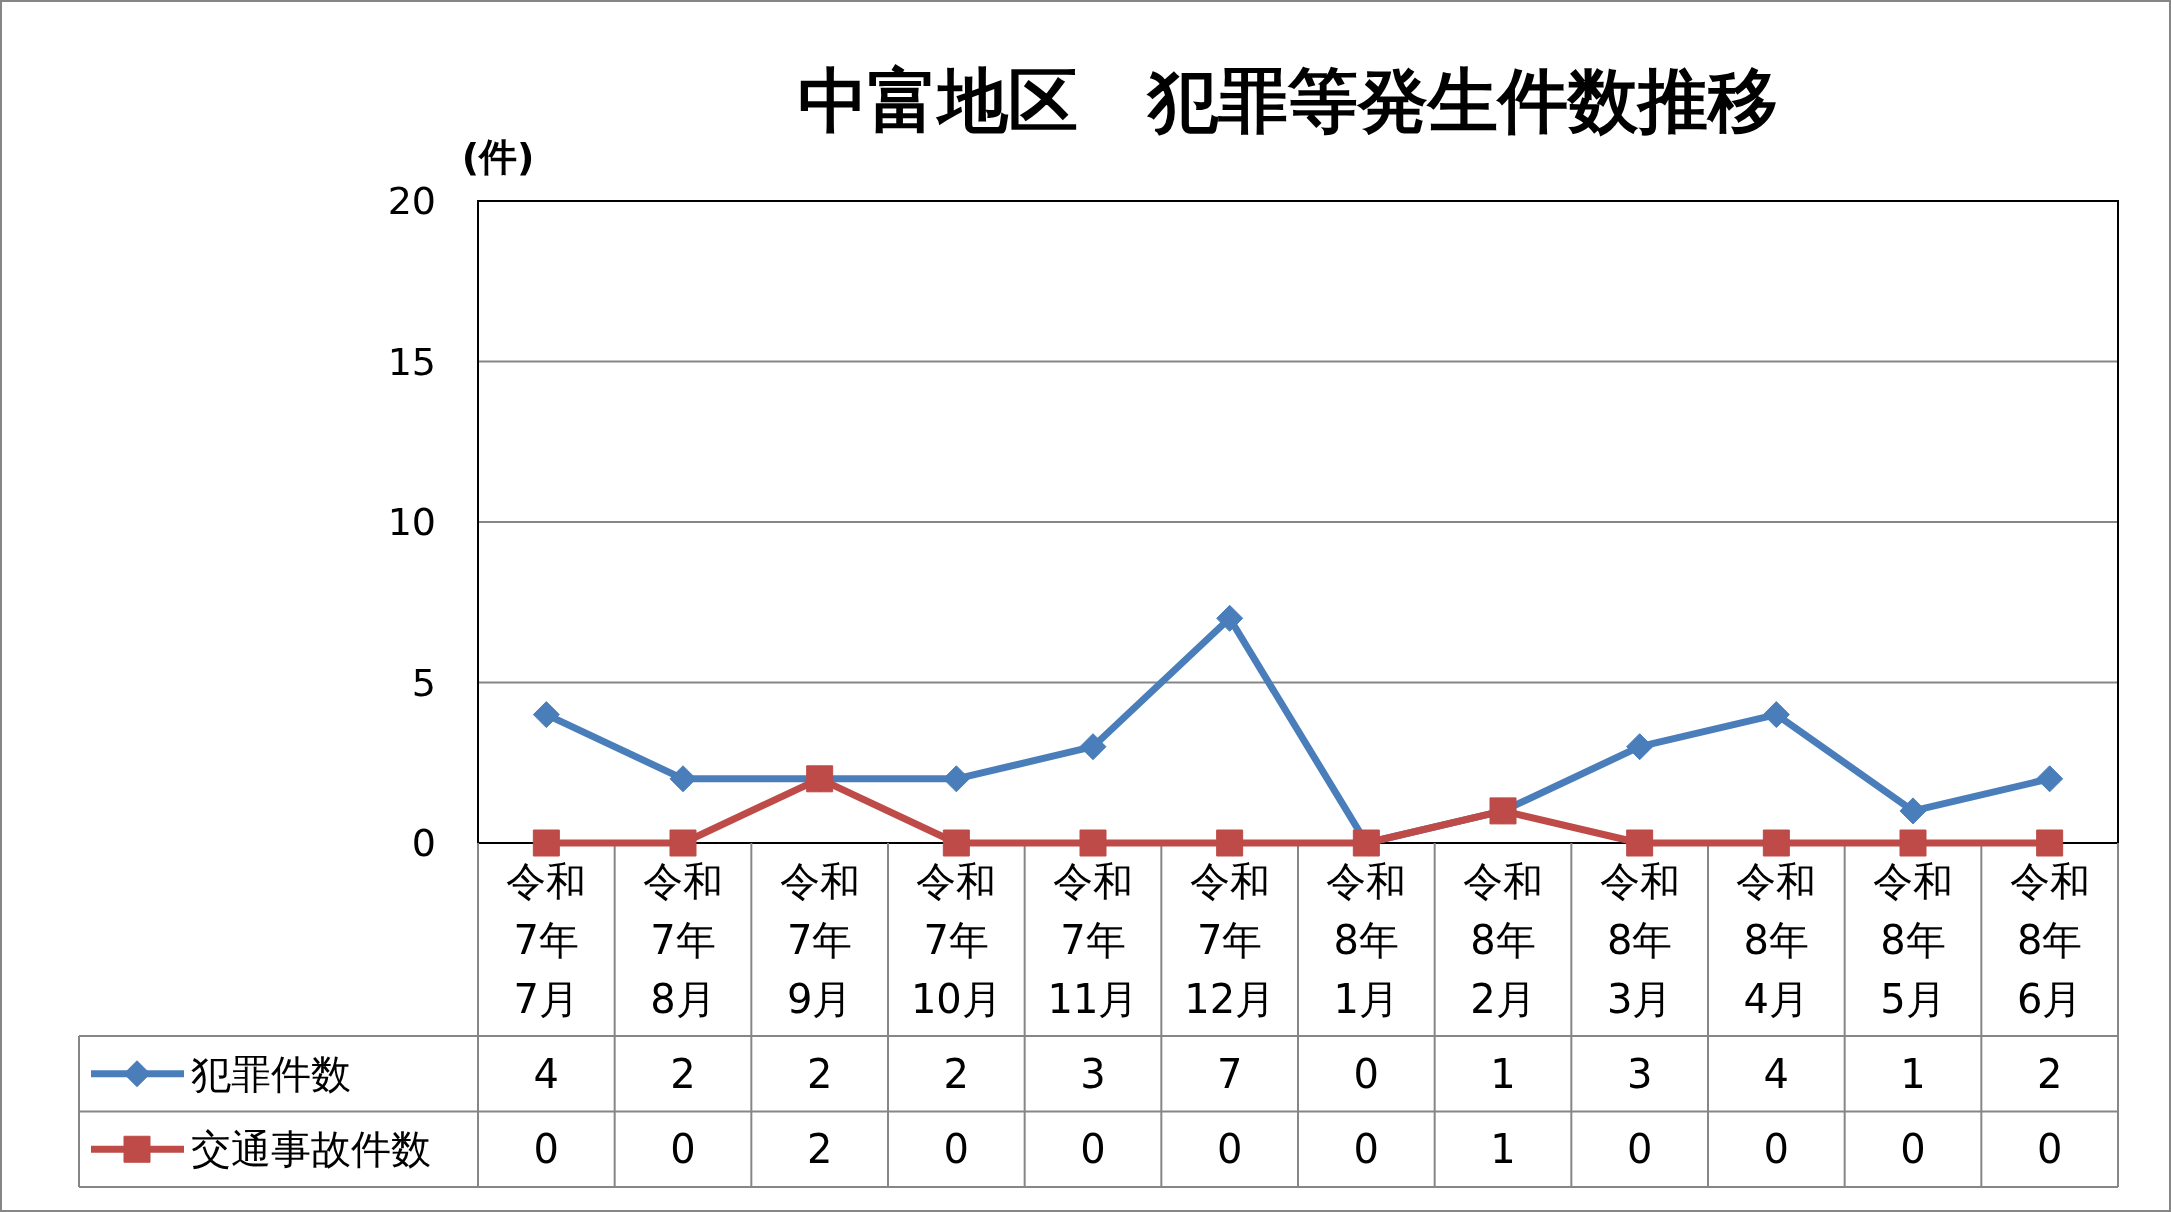  I want to click on x-tick-label: 令和8年3月, so click(1639, 940).